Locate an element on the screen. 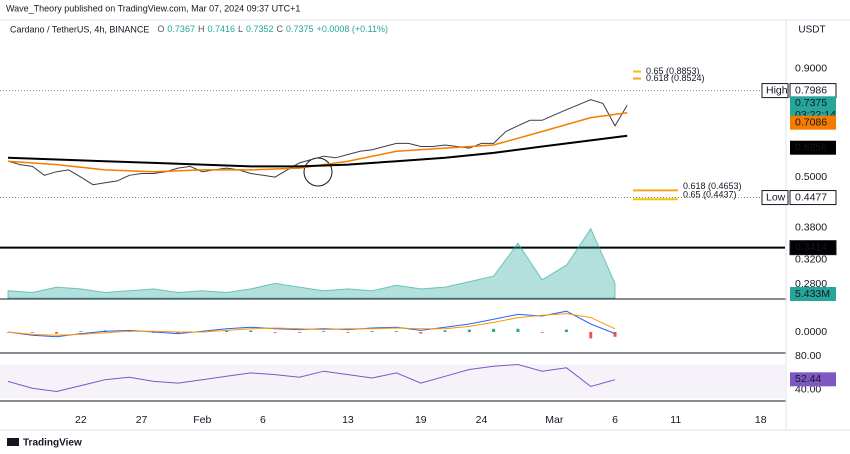  price-marker: 0.7086 is located at coordinates (811, 122).